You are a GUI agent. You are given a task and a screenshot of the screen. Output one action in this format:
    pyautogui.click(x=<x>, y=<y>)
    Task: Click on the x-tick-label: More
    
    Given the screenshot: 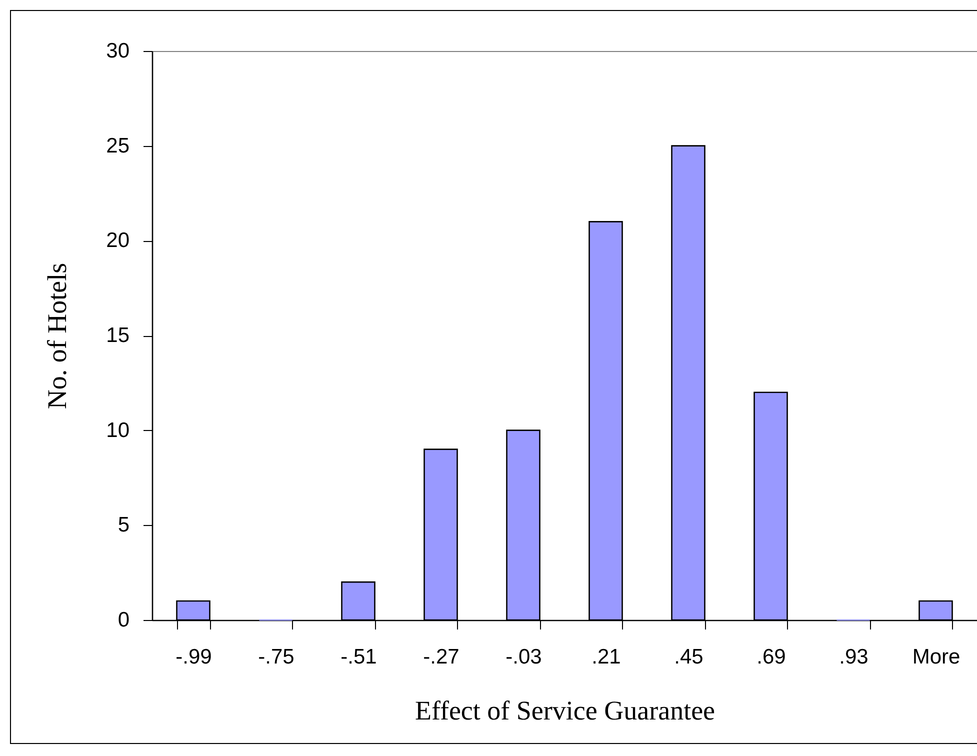 What is the action you would take?
    pyautogui.click(x=936, y=657)
    